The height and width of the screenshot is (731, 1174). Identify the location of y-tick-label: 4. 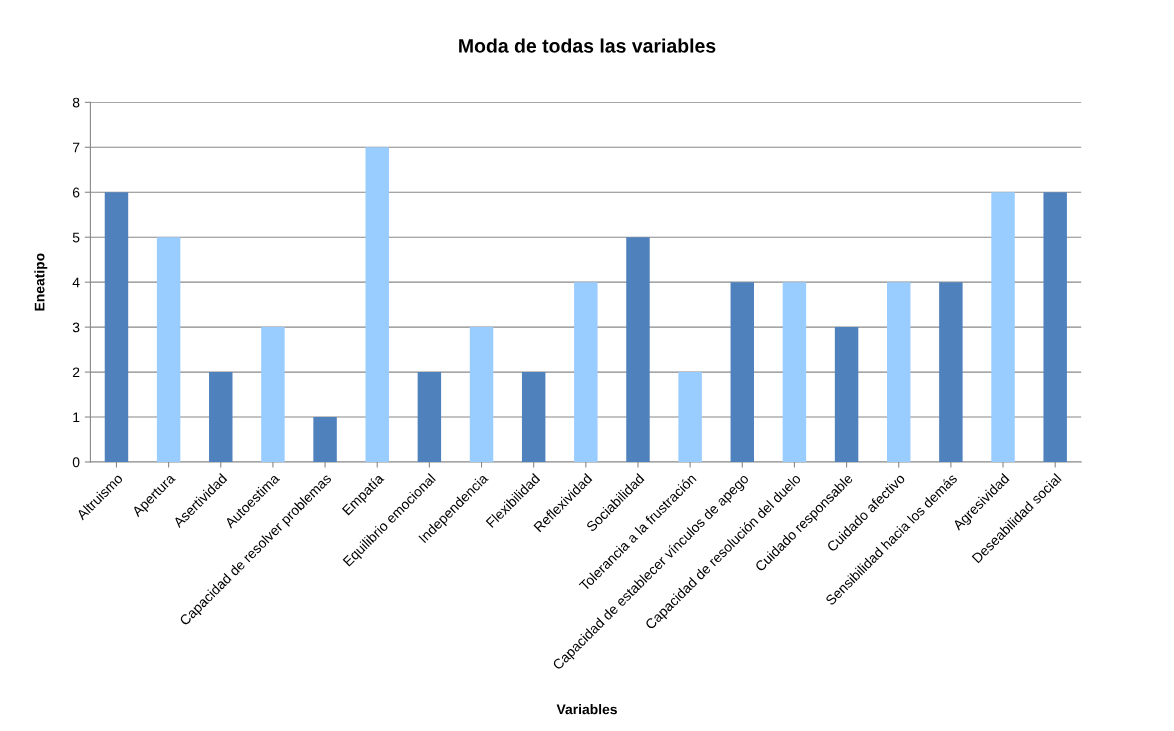
(76, 282).